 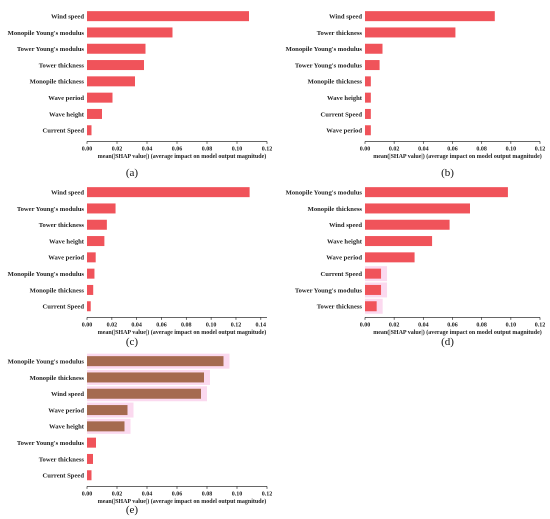 I want to click on panel-caption: (b), so click(x=447, y=173).